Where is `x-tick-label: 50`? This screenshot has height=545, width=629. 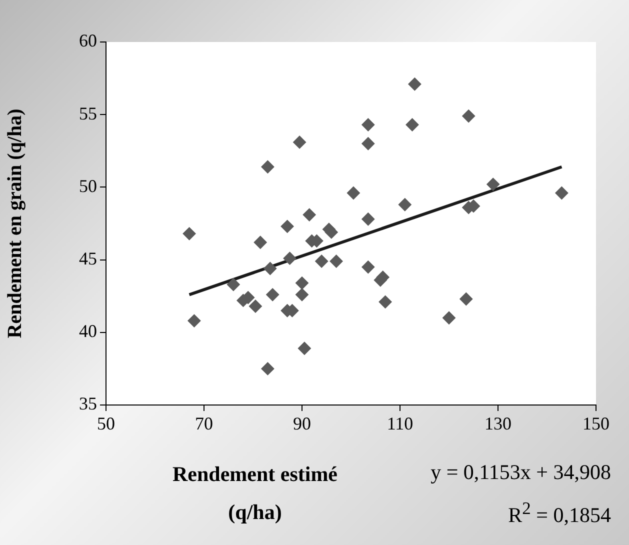 x-tick-label: 50 is located at coordinates (106, 424).